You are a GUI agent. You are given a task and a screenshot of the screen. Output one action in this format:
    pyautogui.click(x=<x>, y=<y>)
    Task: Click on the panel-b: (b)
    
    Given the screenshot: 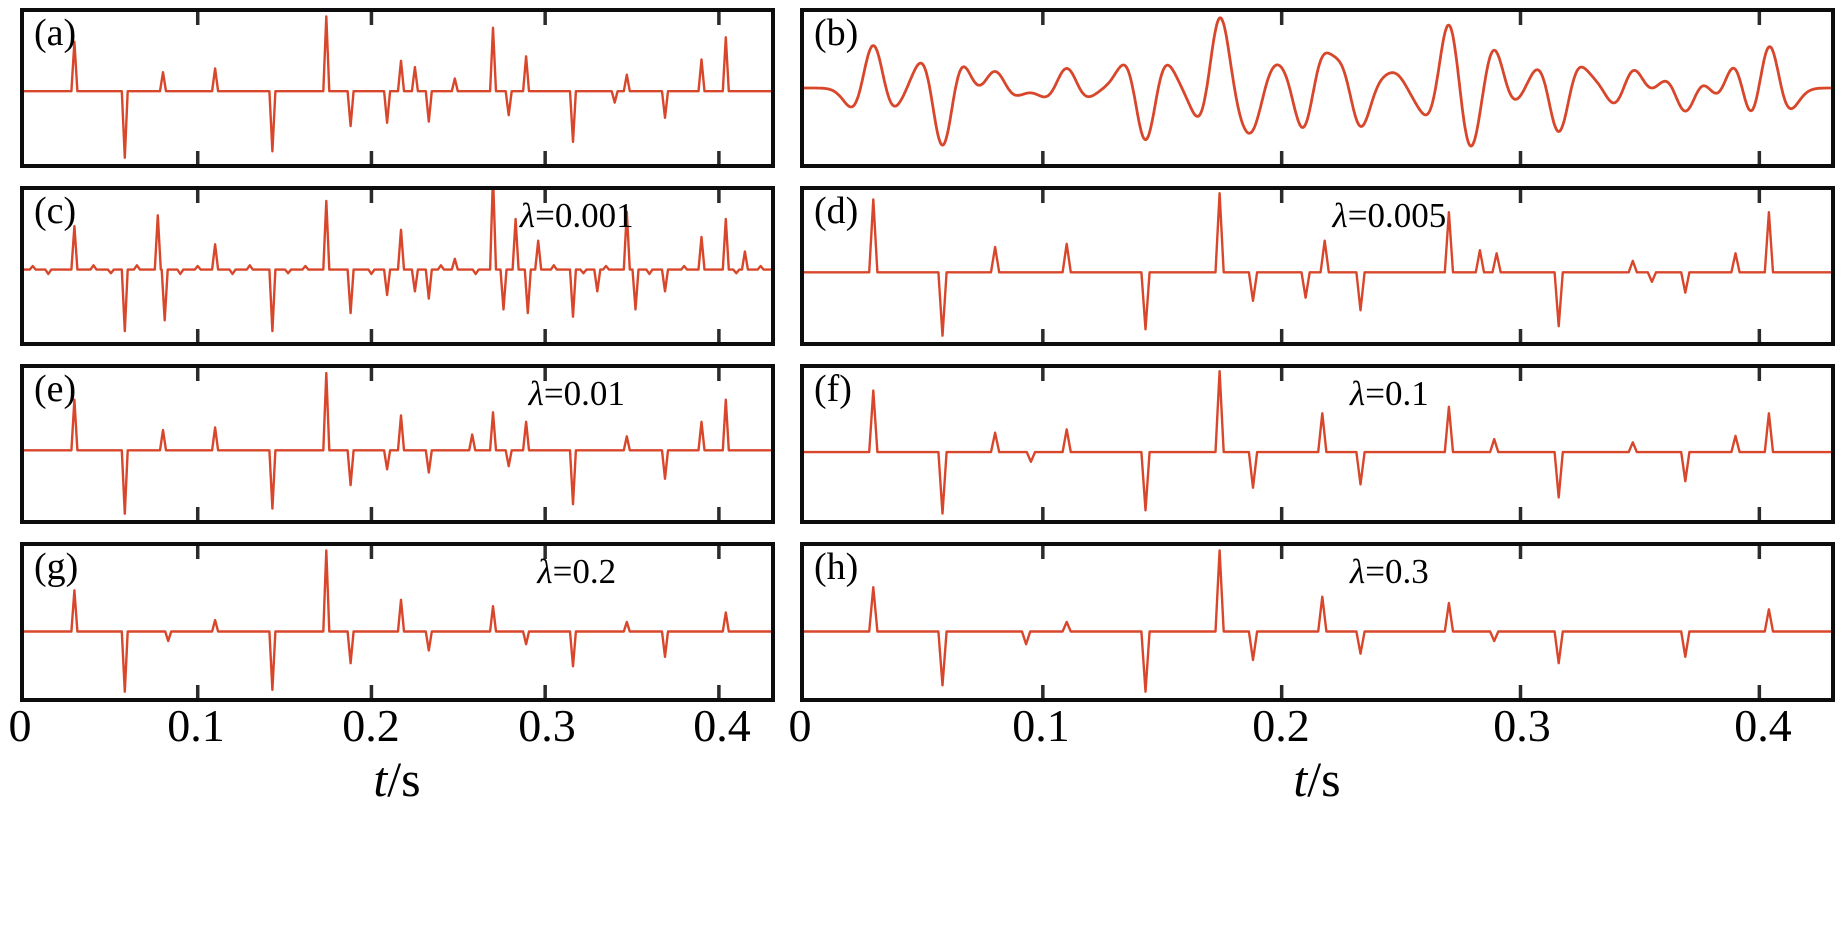 What is the action you would take?
    pyautogui.click(x=1317, y=88)
    